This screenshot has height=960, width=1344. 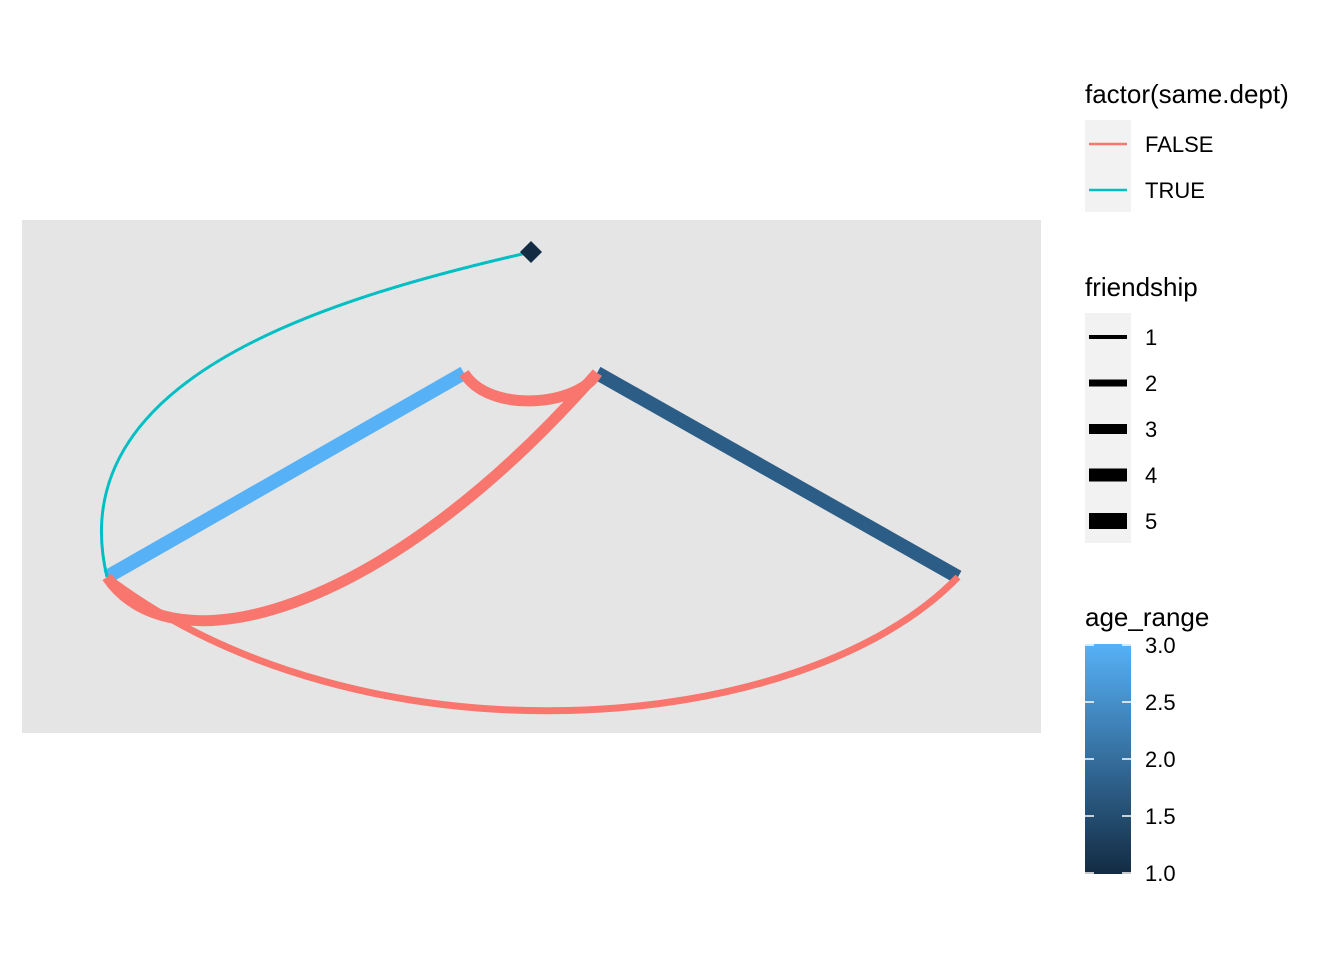 What do you see at coordinates (1160, 816) in the screenshot?
I see `colorbar-label-1-5: 1.5` at bounding box center [1160, 816].